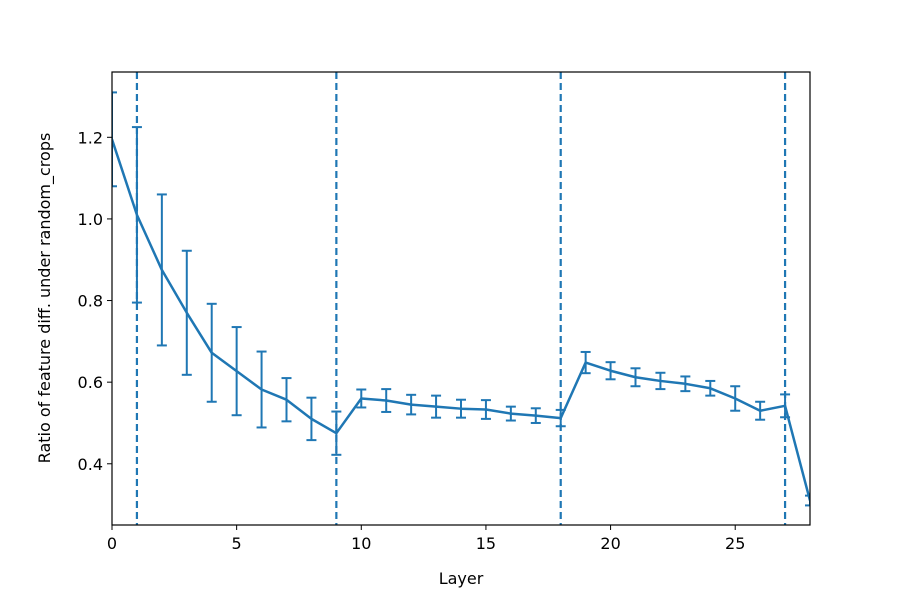 The height and width of the screenshot is (600, 900). What do you see at coordinates (610, 543) in the screenshot?
I see `x-tick-label: 20` at bounding box center [610, 543].